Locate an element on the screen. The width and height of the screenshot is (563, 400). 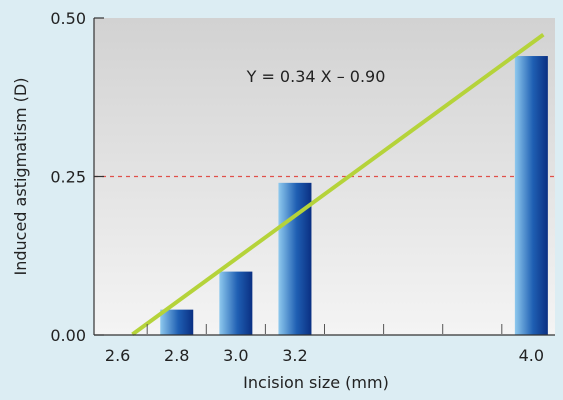
x-tick-label-4.0: 4.0 is located at coordinates (531, 355).